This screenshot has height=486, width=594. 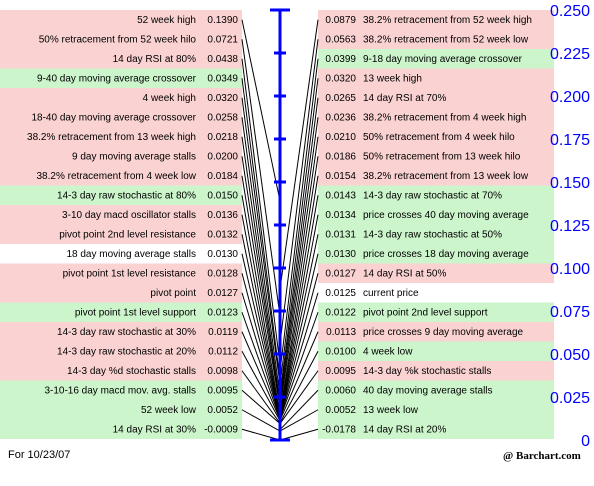 What do you see at coordinates (340, 293) in the screenshot?
I see `right-row-value: 0.0125` at bounding box center [340, 293].